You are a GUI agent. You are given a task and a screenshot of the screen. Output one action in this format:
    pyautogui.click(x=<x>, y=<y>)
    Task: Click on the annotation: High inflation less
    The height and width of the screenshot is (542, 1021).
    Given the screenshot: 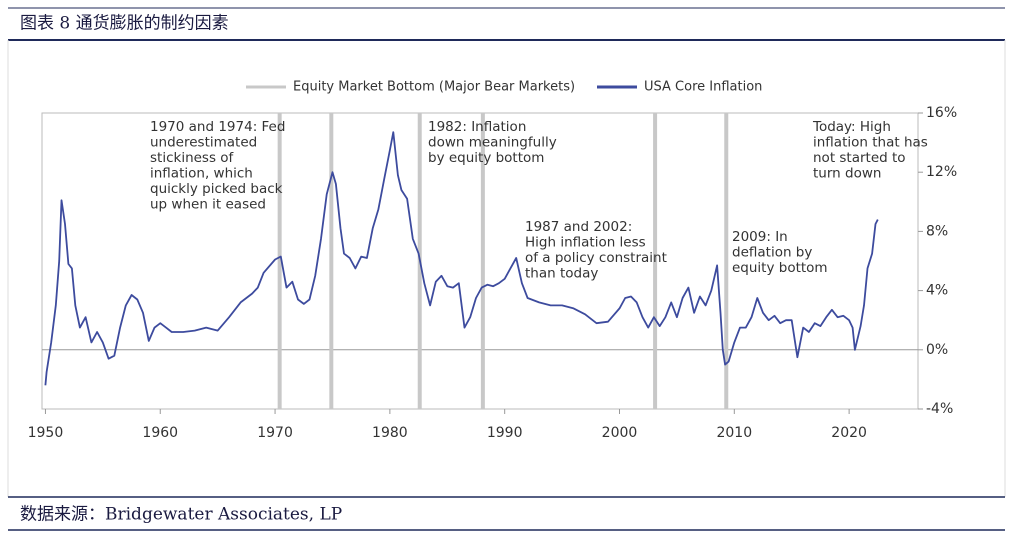 What is the action you would take?
    pyautogui.click(x=585, y=243)
    